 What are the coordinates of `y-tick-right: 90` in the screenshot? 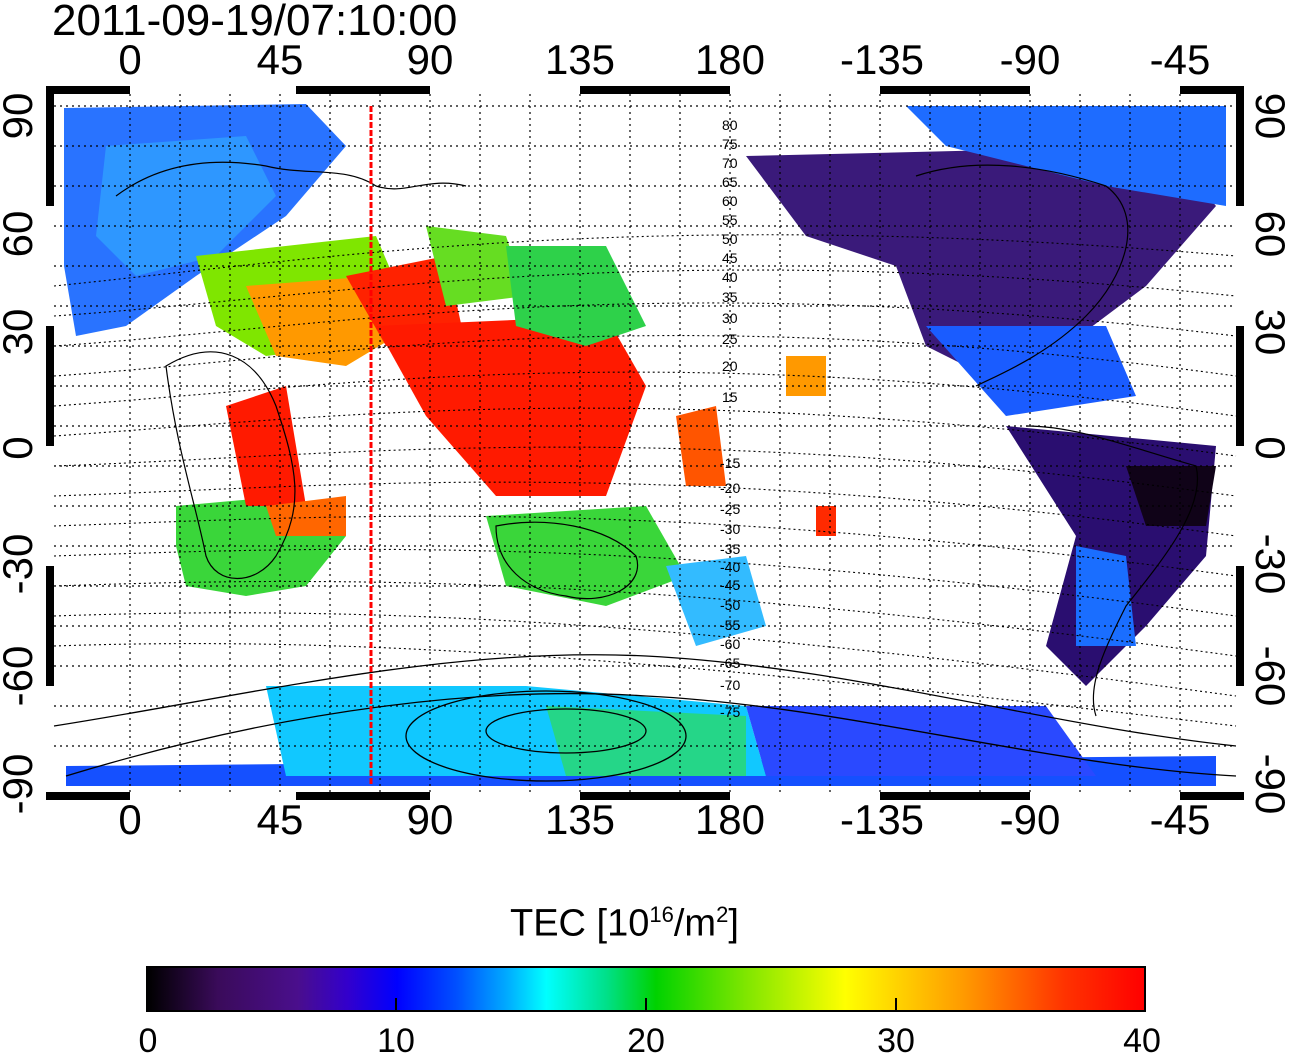 It's located at (1269, 116).